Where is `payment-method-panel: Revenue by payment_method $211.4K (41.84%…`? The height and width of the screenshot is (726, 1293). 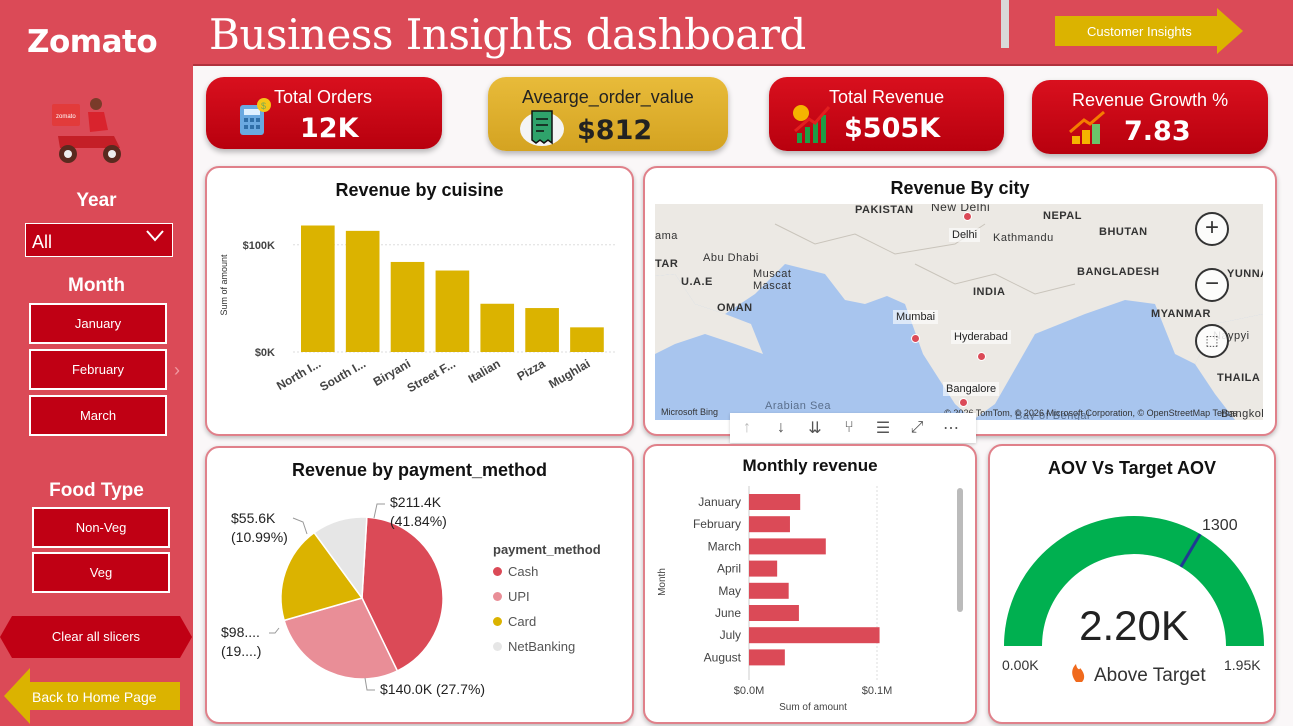 payment-method-panel: Revenue by payment_method $211.4K (41.84%… is located at coordinates (419, 585).